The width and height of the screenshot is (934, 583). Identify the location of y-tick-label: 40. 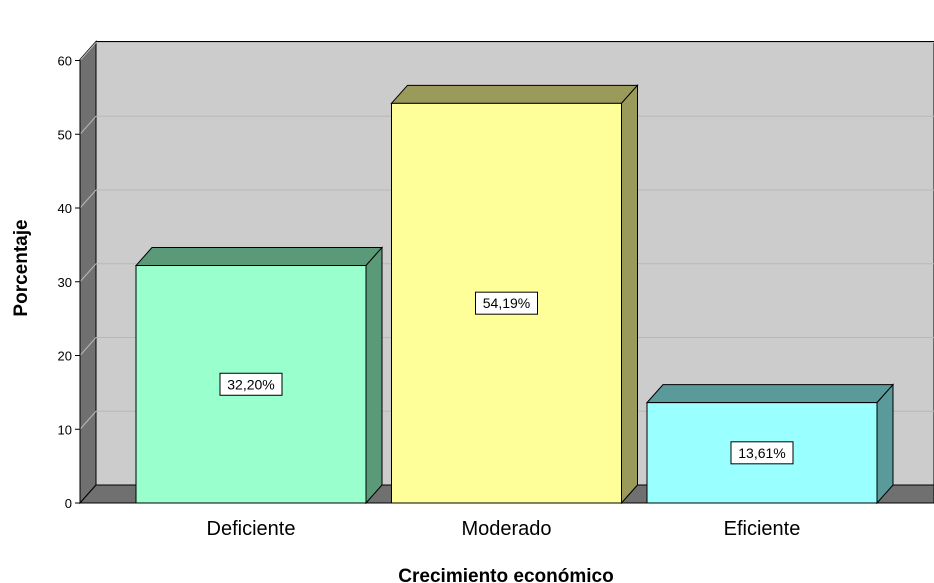
(65, 208).